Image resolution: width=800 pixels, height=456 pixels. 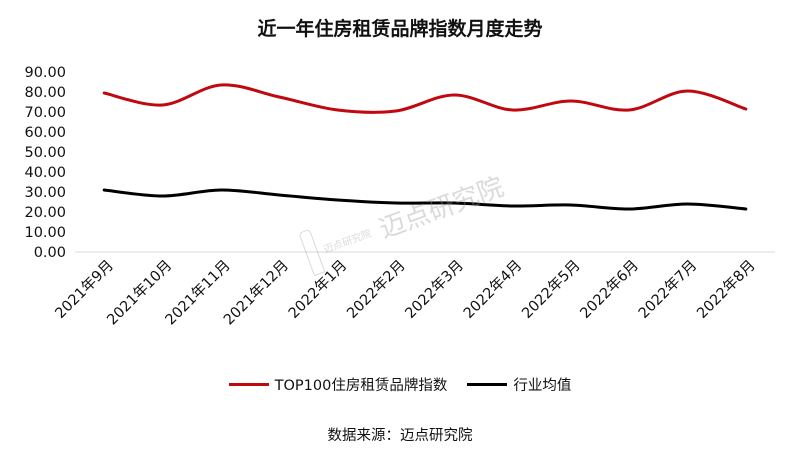 What do you see at coordinates (347, 242) in the screenshot?
I see `watermark-small-text: 迈点研究院` at bounding box center [347, 242].